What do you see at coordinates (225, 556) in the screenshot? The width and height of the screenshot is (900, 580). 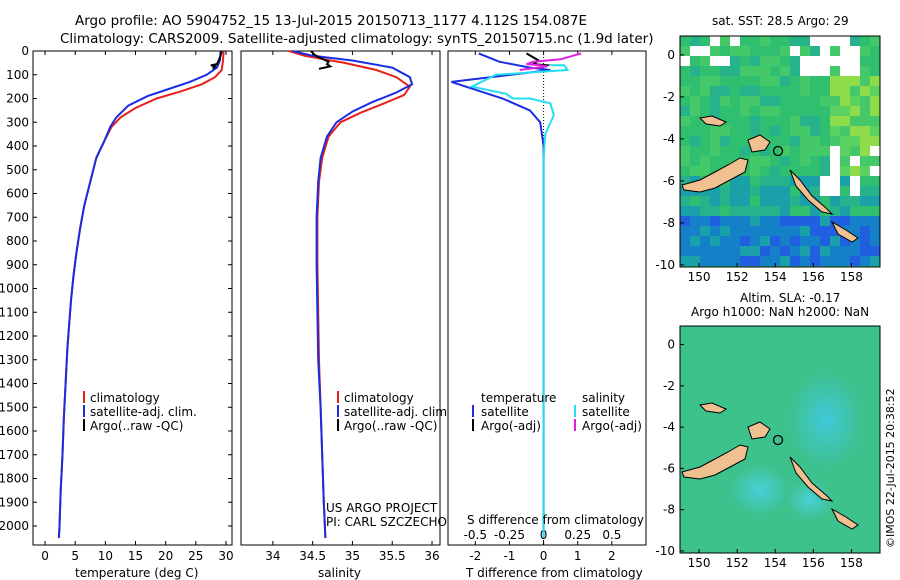 I see `x-tick-label: 30` at bounding box center [225, 556].